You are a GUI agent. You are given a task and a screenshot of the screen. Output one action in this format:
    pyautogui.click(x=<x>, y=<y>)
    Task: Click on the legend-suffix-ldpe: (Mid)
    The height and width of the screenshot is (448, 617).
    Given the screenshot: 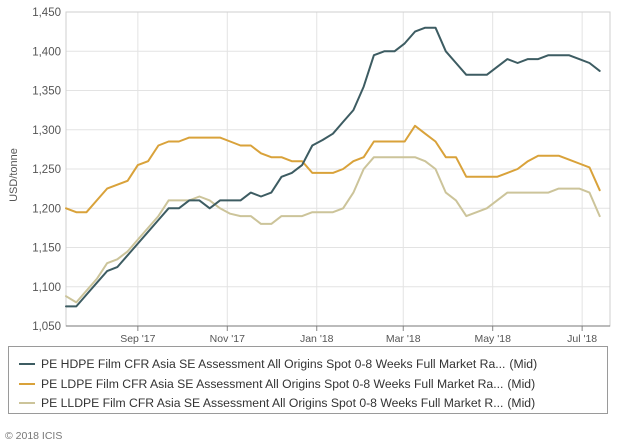 What is the action you would take?
    pyautogui.click(x=521, y=384)
    